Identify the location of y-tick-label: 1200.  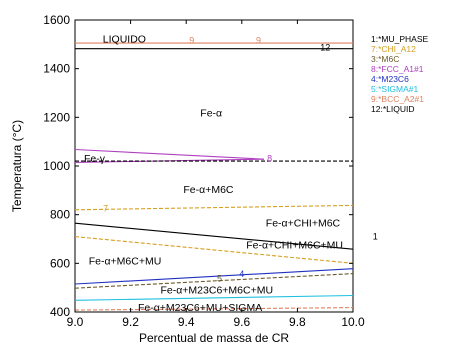
(56, 117).